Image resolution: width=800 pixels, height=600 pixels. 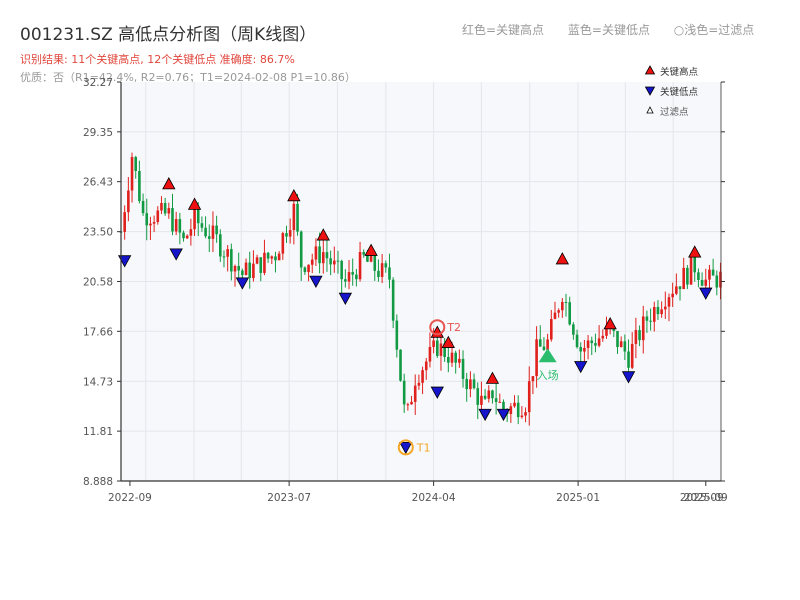 What do you see at coordinates (434, 498) in the screenshot?
I see `x-tick-label: 2024-04` at bounding box center [434, 498].